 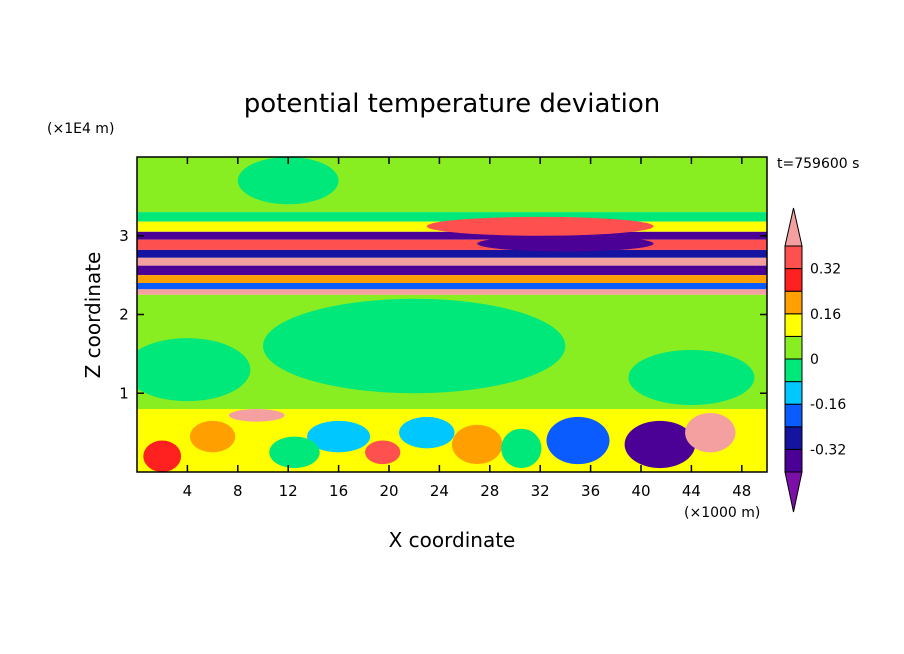 I want to click on x-tick-label: 36, so click(x=590, y=491).